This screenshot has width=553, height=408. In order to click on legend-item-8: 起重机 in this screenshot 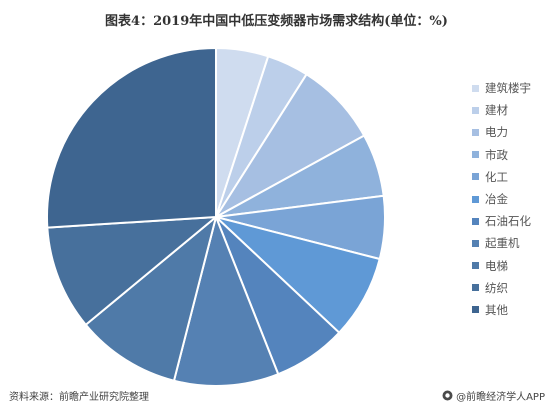, I will do `click(511, 243)`.